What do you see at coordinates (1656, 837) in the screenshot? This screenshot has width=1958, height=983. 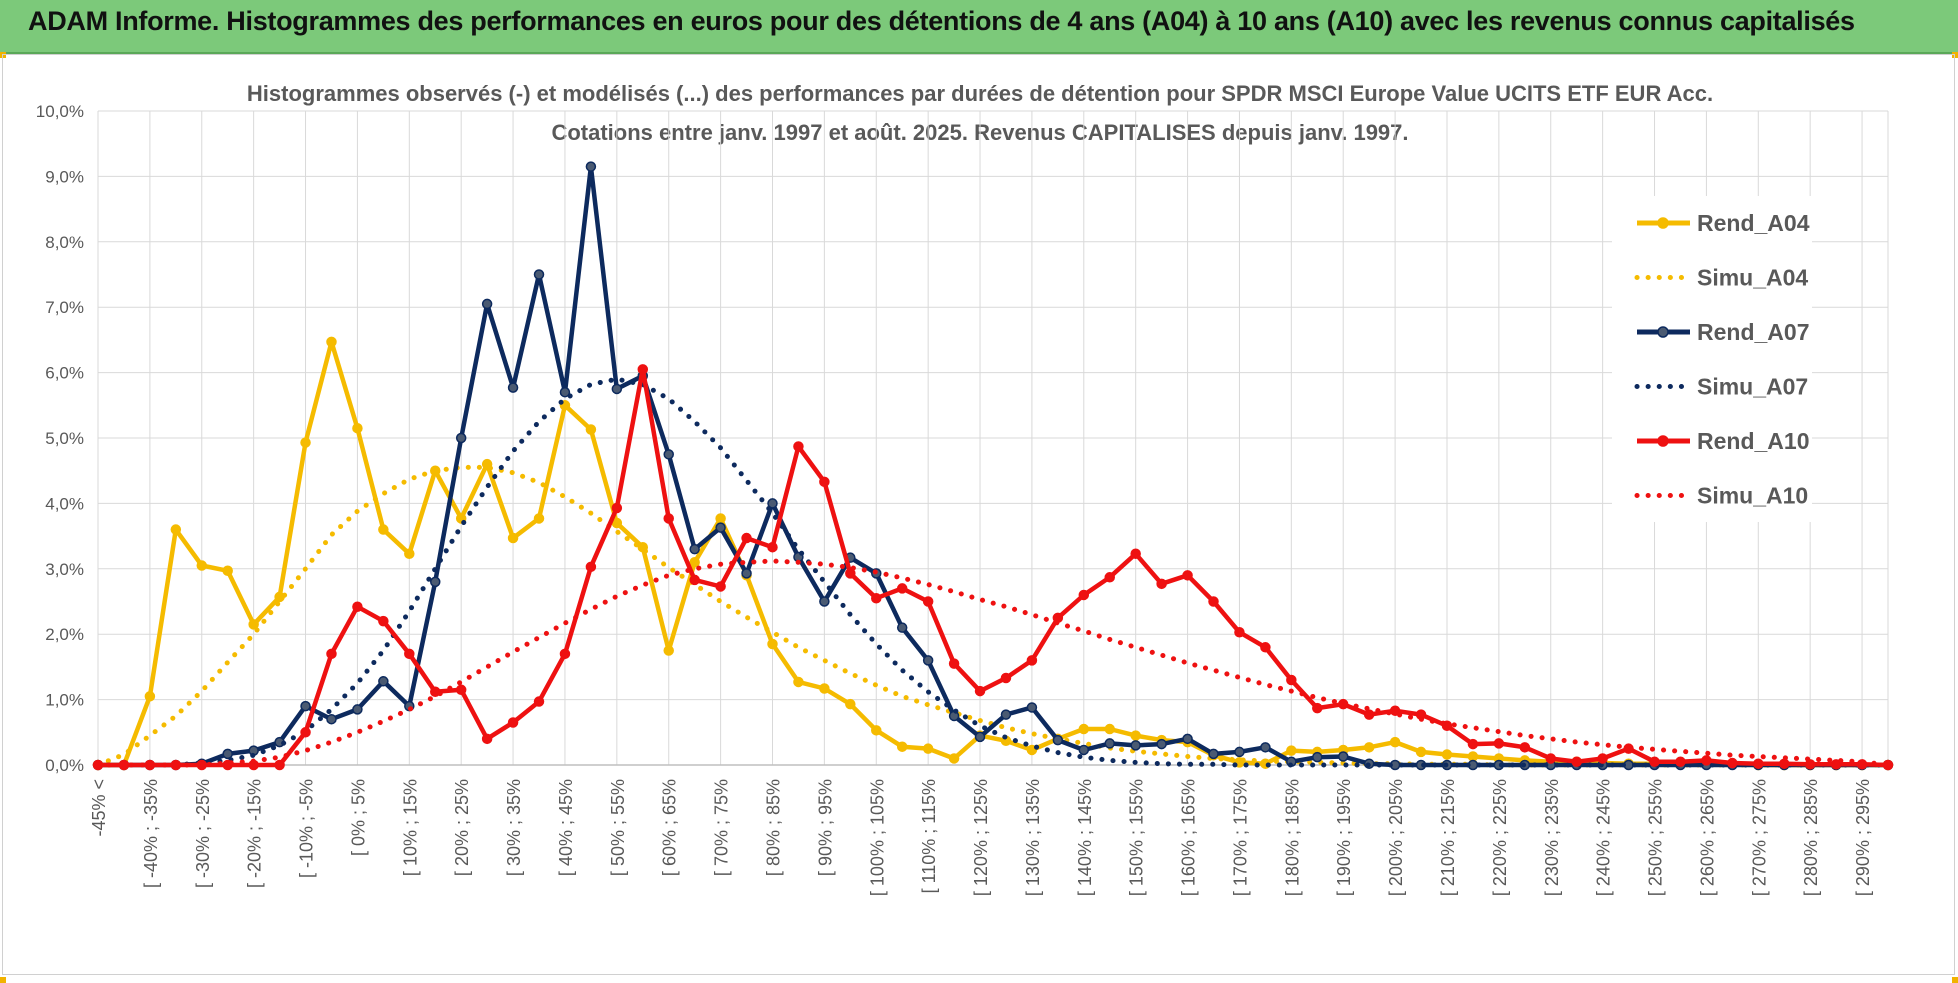 I see `x-tick-label: [ 250% ; 255%` at bounding box center [1656, 837].